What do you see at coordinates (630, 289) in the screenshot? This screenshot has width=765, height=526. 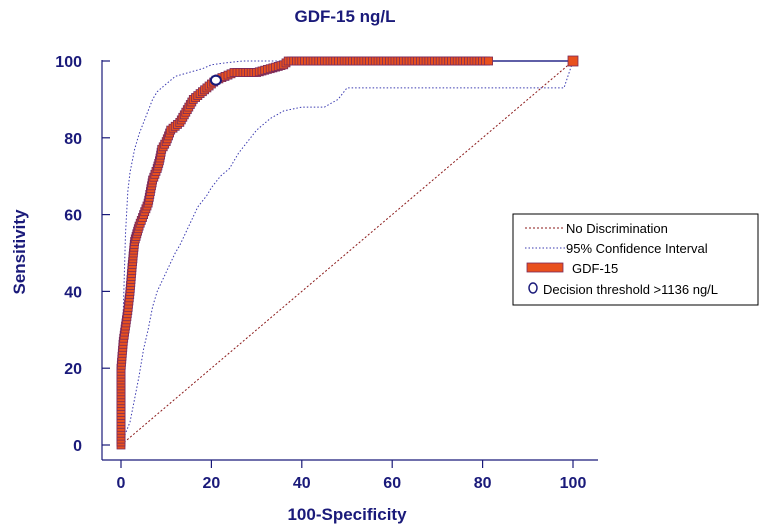 I see `legend-label-3: Decision threshold >1136 ng/L` at bounding box center [630, 289].